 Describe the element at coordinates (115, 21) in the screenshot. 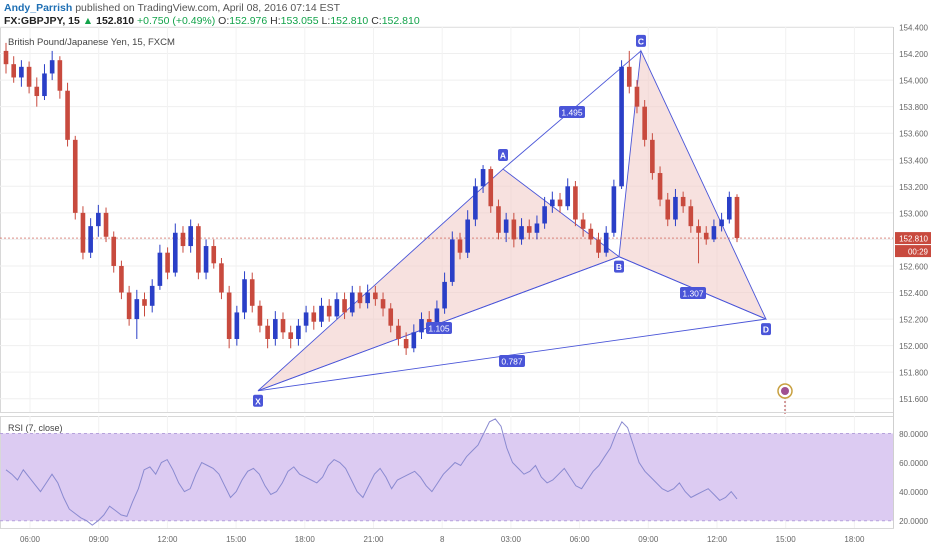

I see `last-price: 152.810` at that location.